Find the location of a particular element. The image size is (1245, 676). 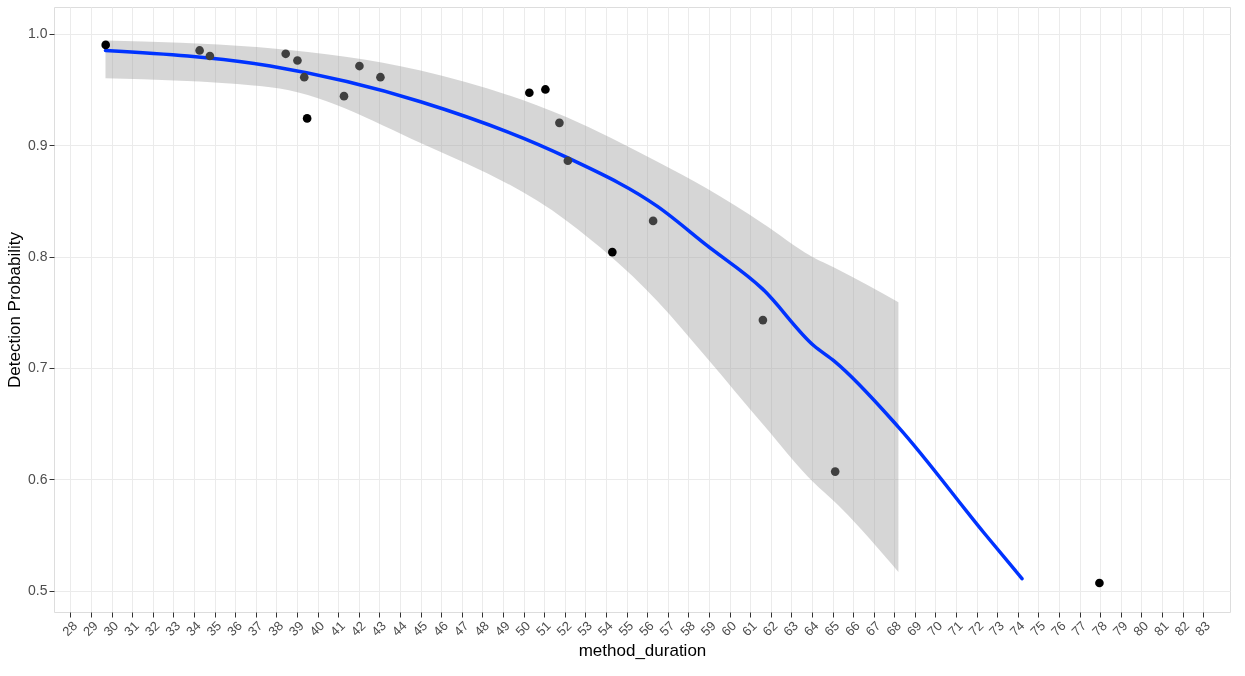

y-axis-title: Detection Probability is located at coordinates (15, 309).